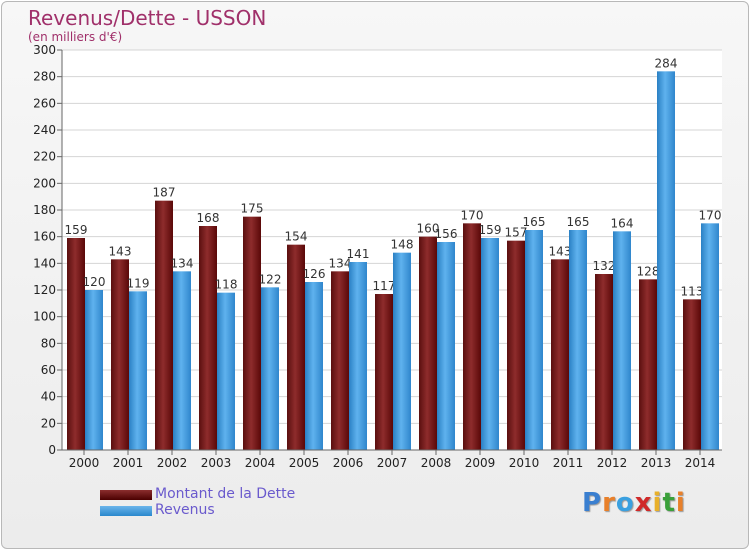 This screenshot has height=550, width=750. I want to click on data-label: 117, so click(384, 286).